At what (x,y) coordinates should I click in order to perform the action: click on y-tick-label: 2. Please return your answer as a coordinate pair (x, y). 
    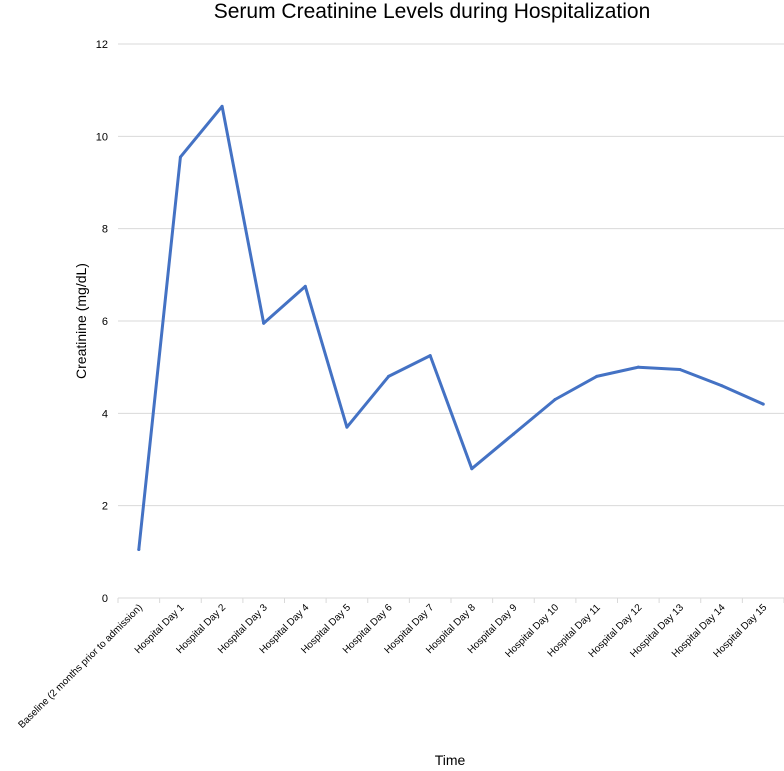
    Looking at the image, I should click on (105, 507).